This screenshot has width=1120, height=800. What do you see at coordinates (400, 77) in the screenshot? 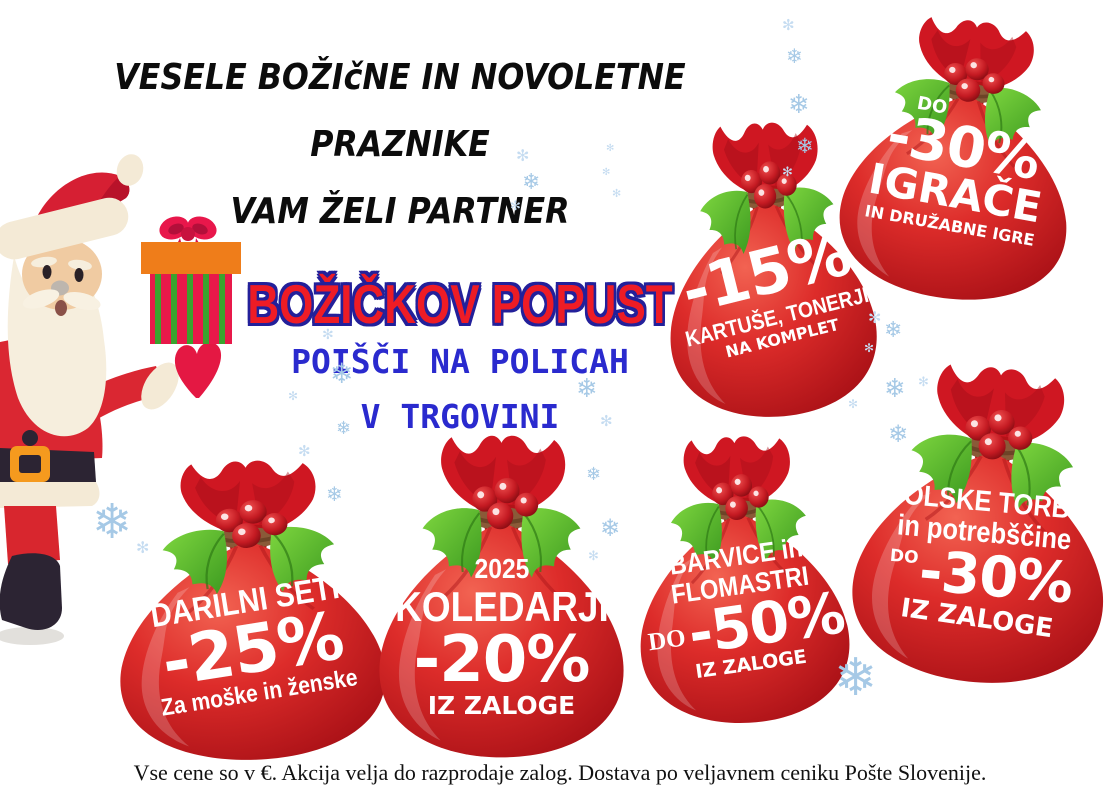
I see `greeting-line-1: VESELE BOŽIčNE IN NOVOLETNE` at bounding box center [400, 77].